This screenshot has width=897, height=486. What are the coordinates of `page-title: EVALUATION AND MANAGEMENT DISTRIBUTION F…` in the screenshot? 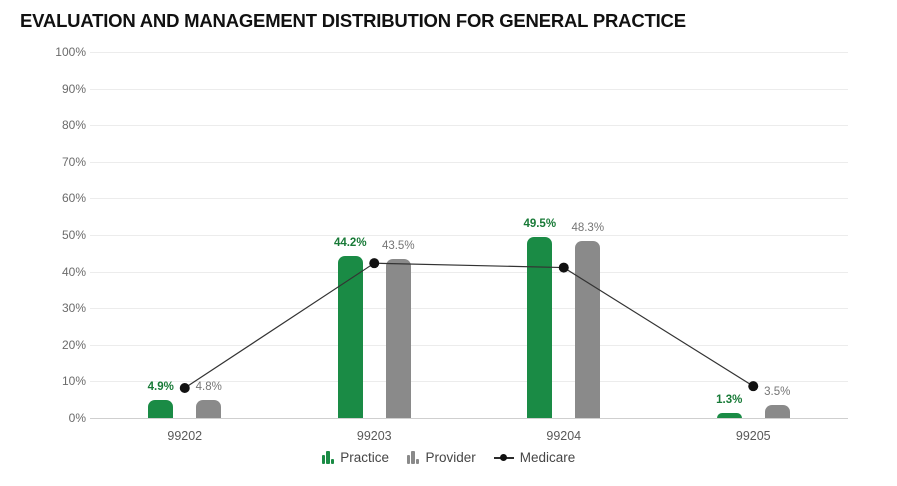 It's located at (353, 20).